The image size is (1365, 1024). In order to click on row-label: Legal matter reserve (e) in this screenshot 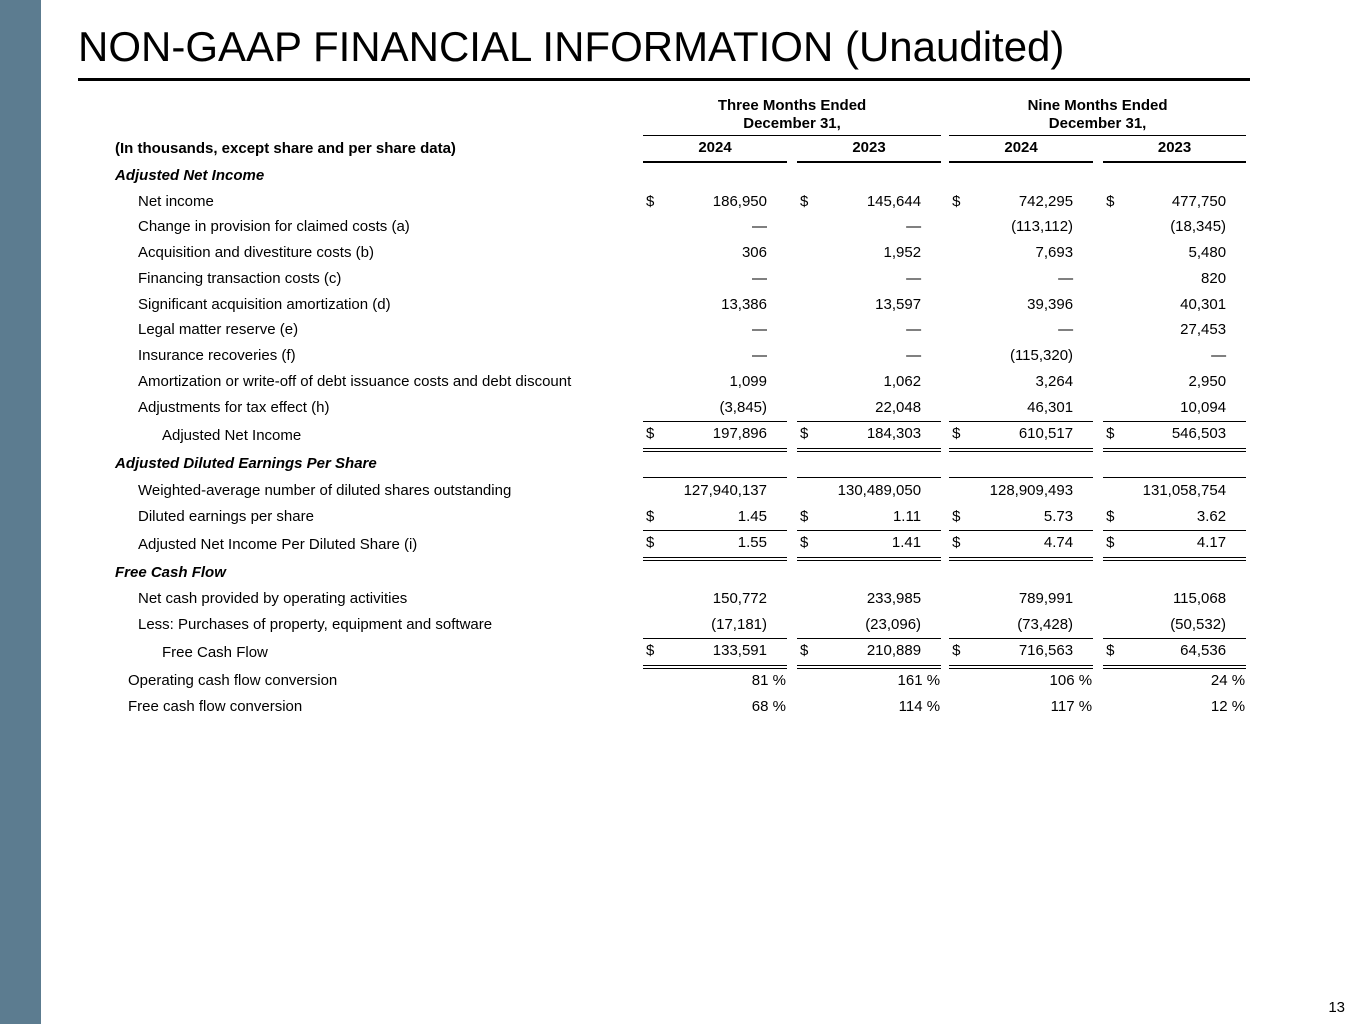, I will do `click(218, 330)`.